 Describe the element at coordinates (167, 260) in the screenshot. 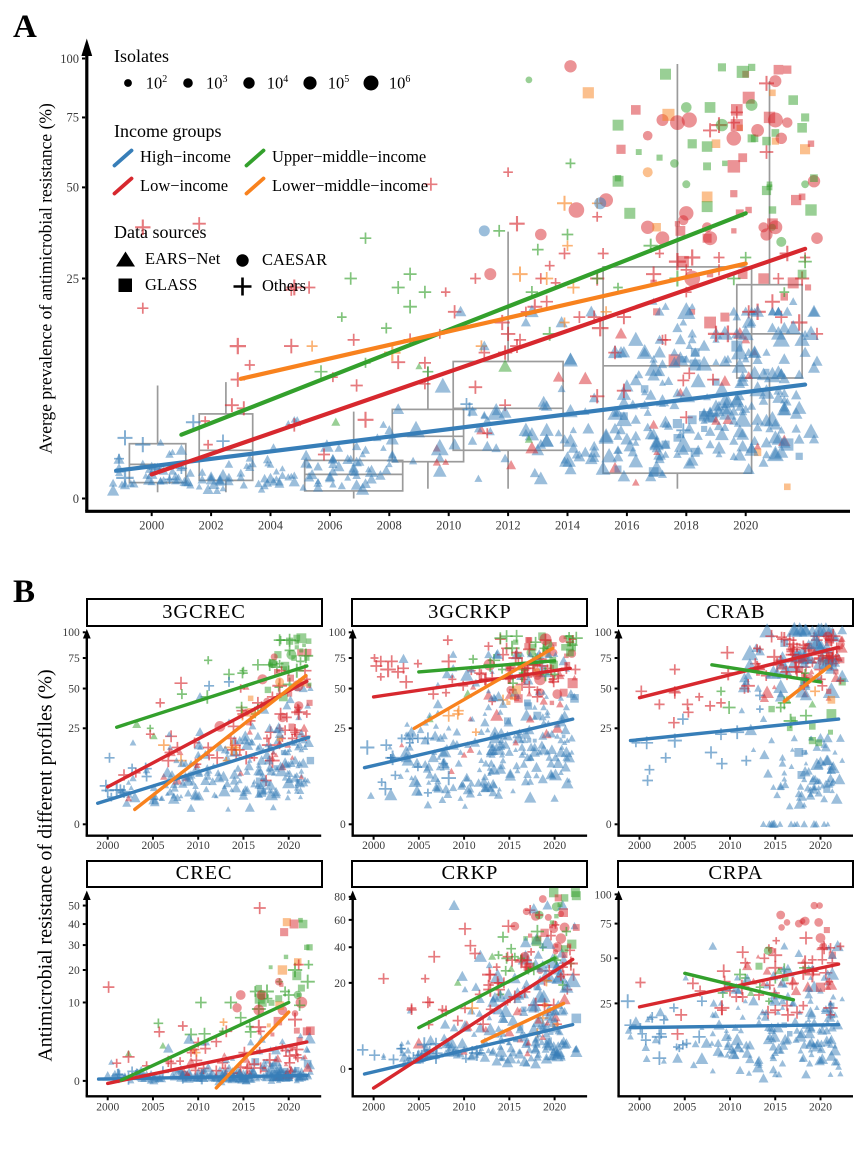

I see `legend-source-item: EARS−Net` at that location.